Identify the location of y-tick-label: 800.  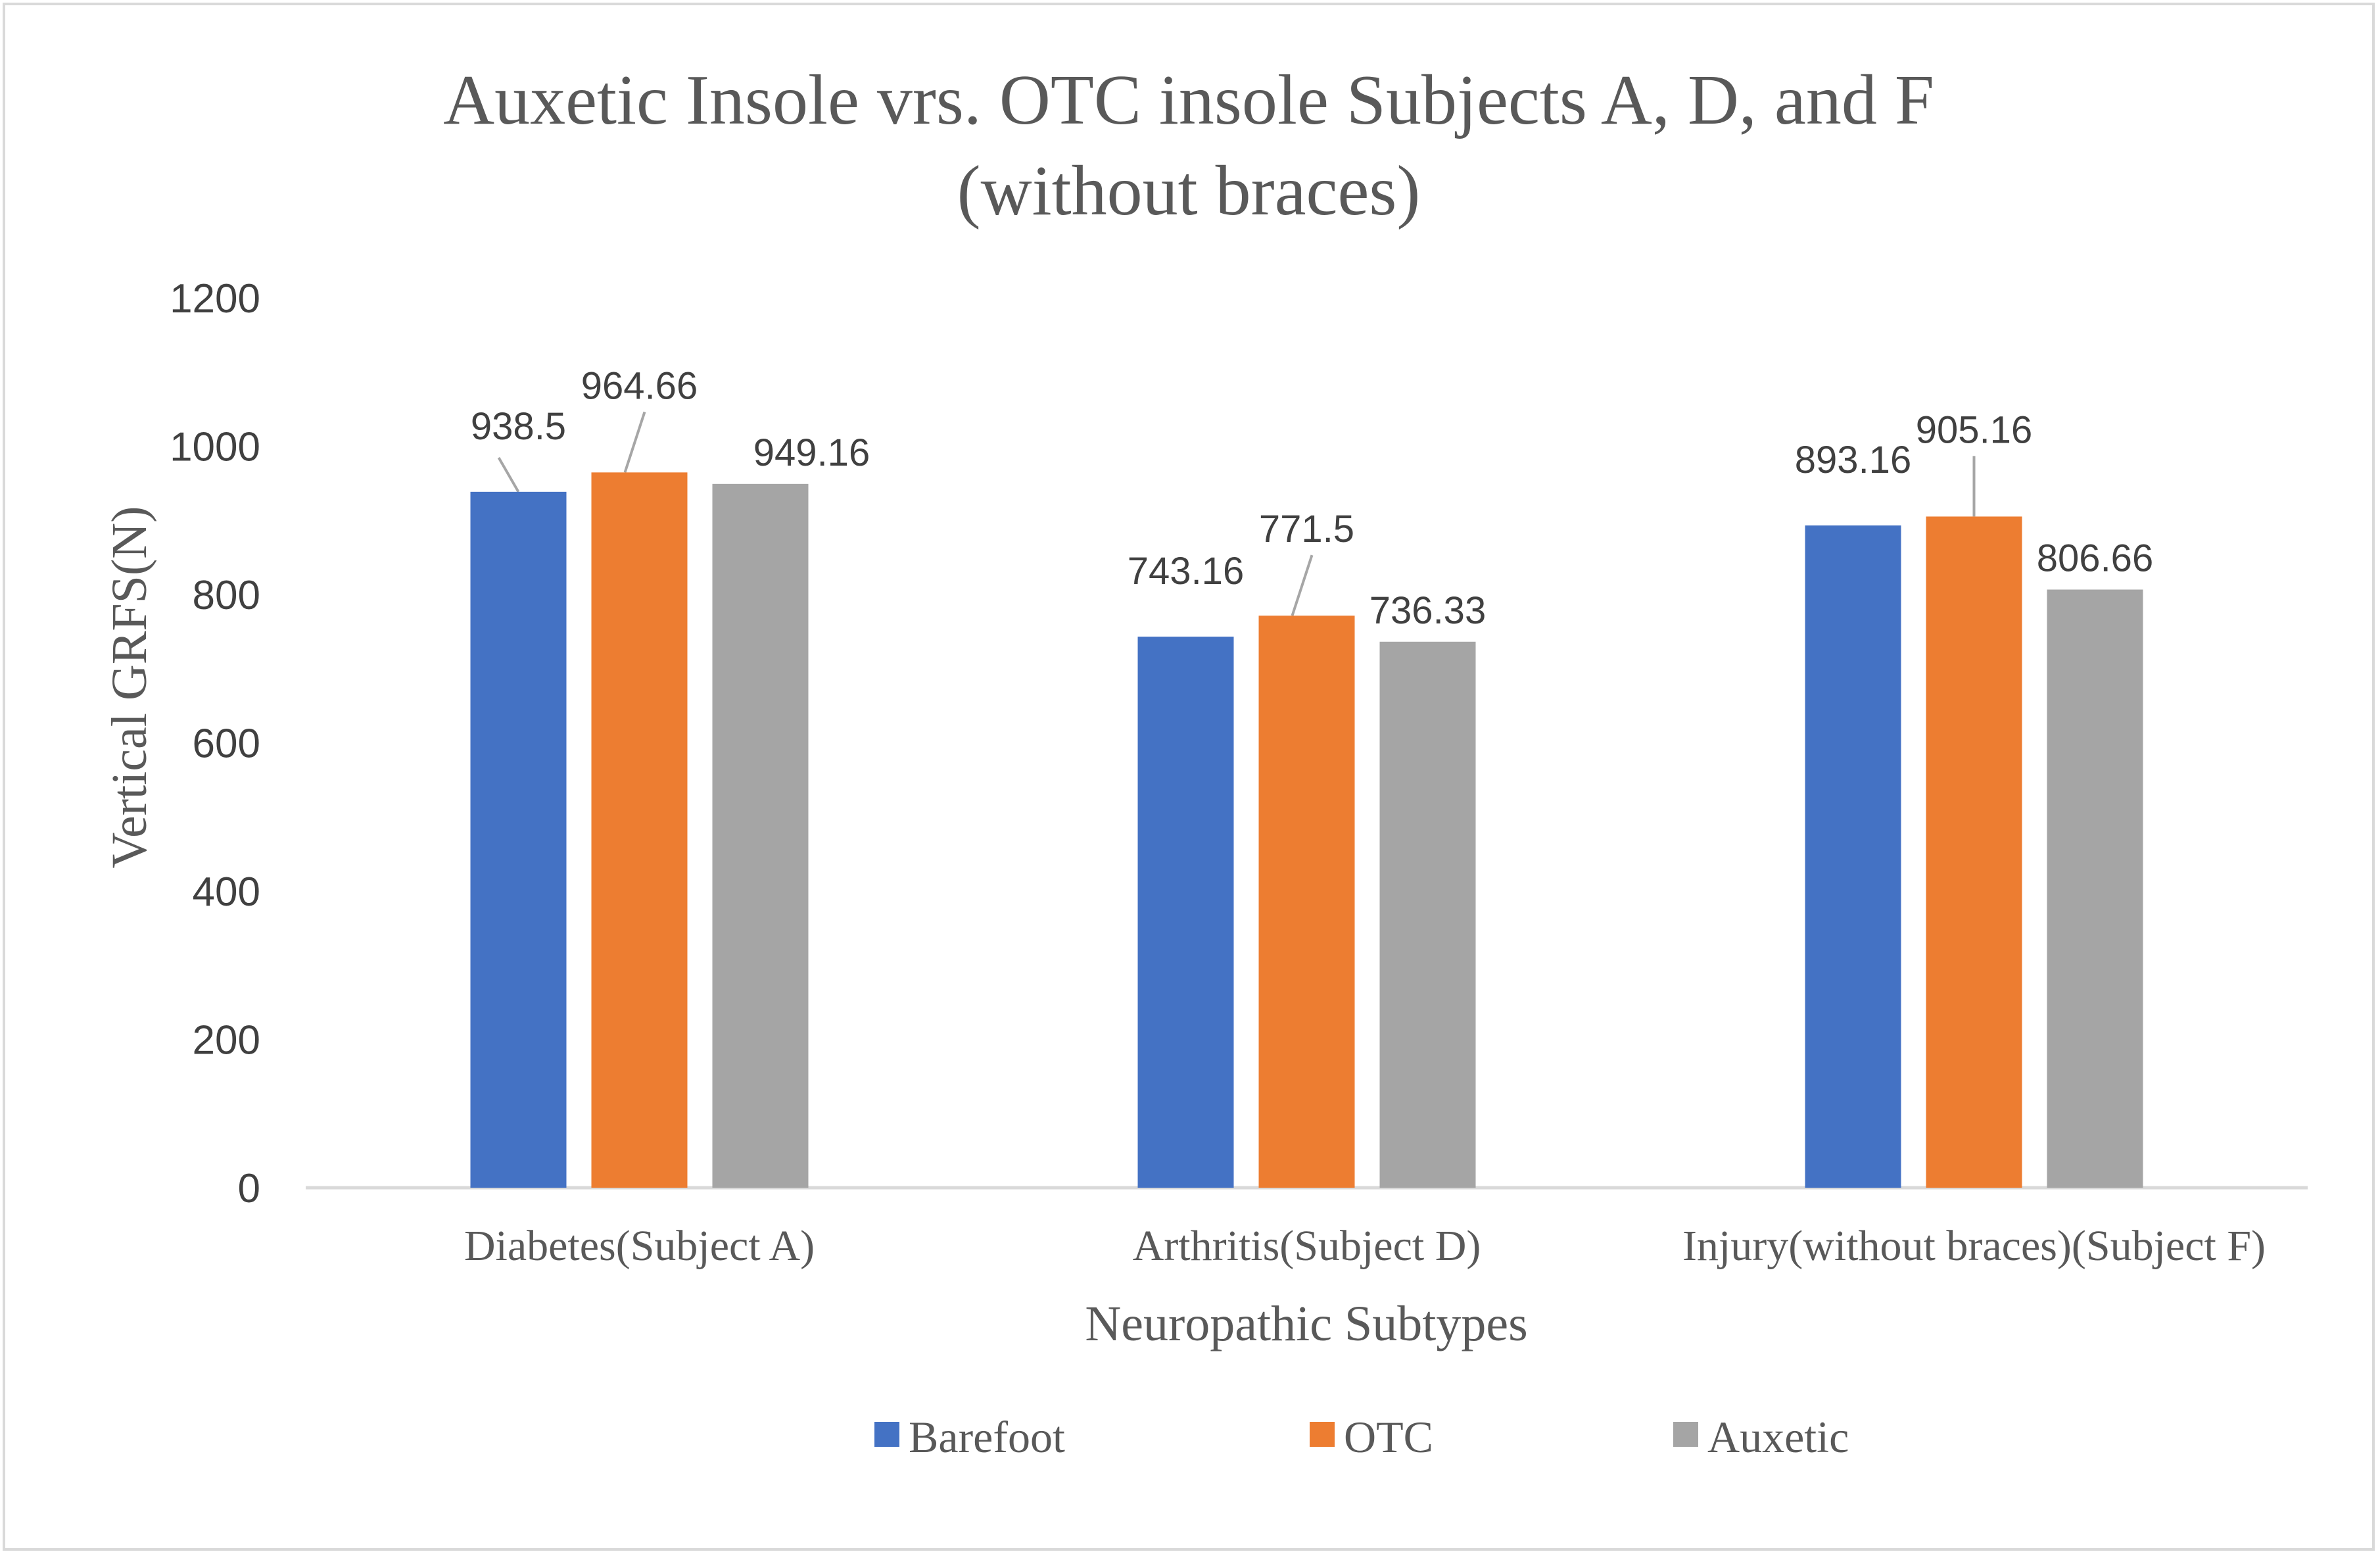
(226, 595).